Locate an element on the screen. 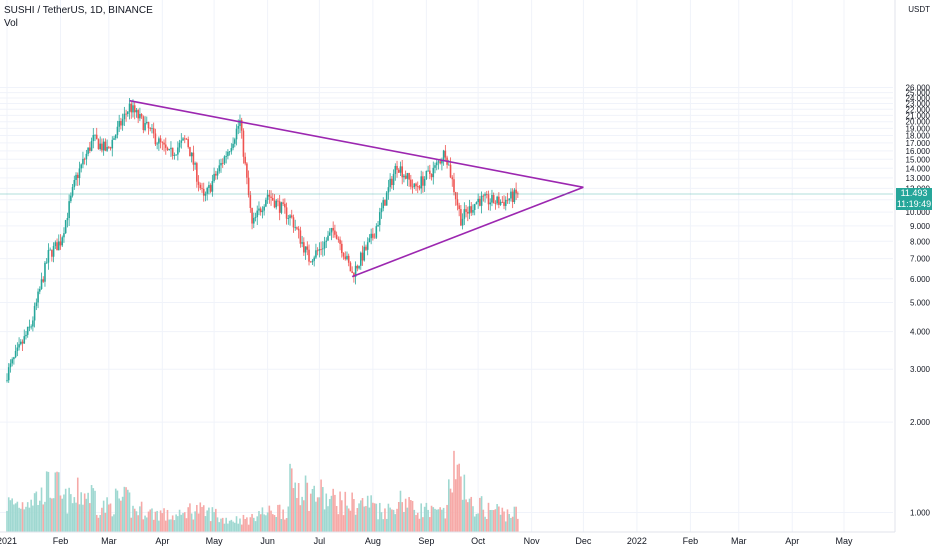  time-tick-label: Apr is located at coordinates (792, 541).